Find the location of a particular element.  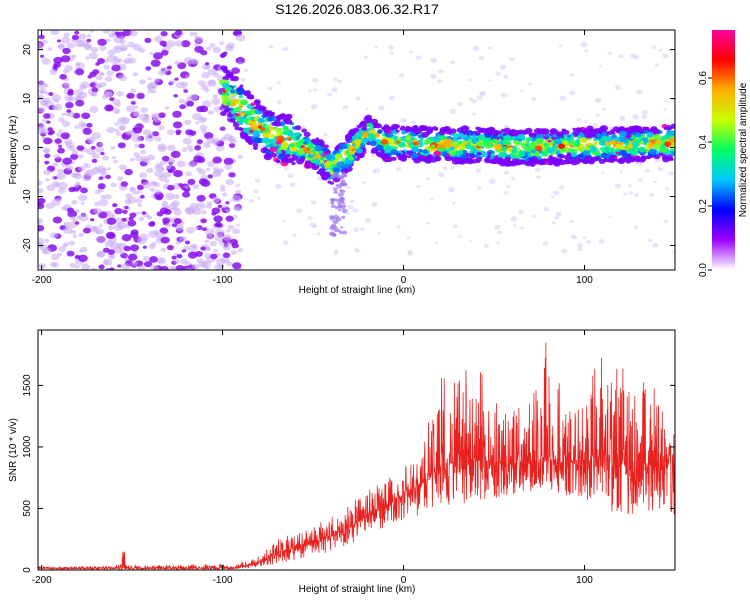

colorbar-tick-label: 0.4 is located at coordinates (703, 142).